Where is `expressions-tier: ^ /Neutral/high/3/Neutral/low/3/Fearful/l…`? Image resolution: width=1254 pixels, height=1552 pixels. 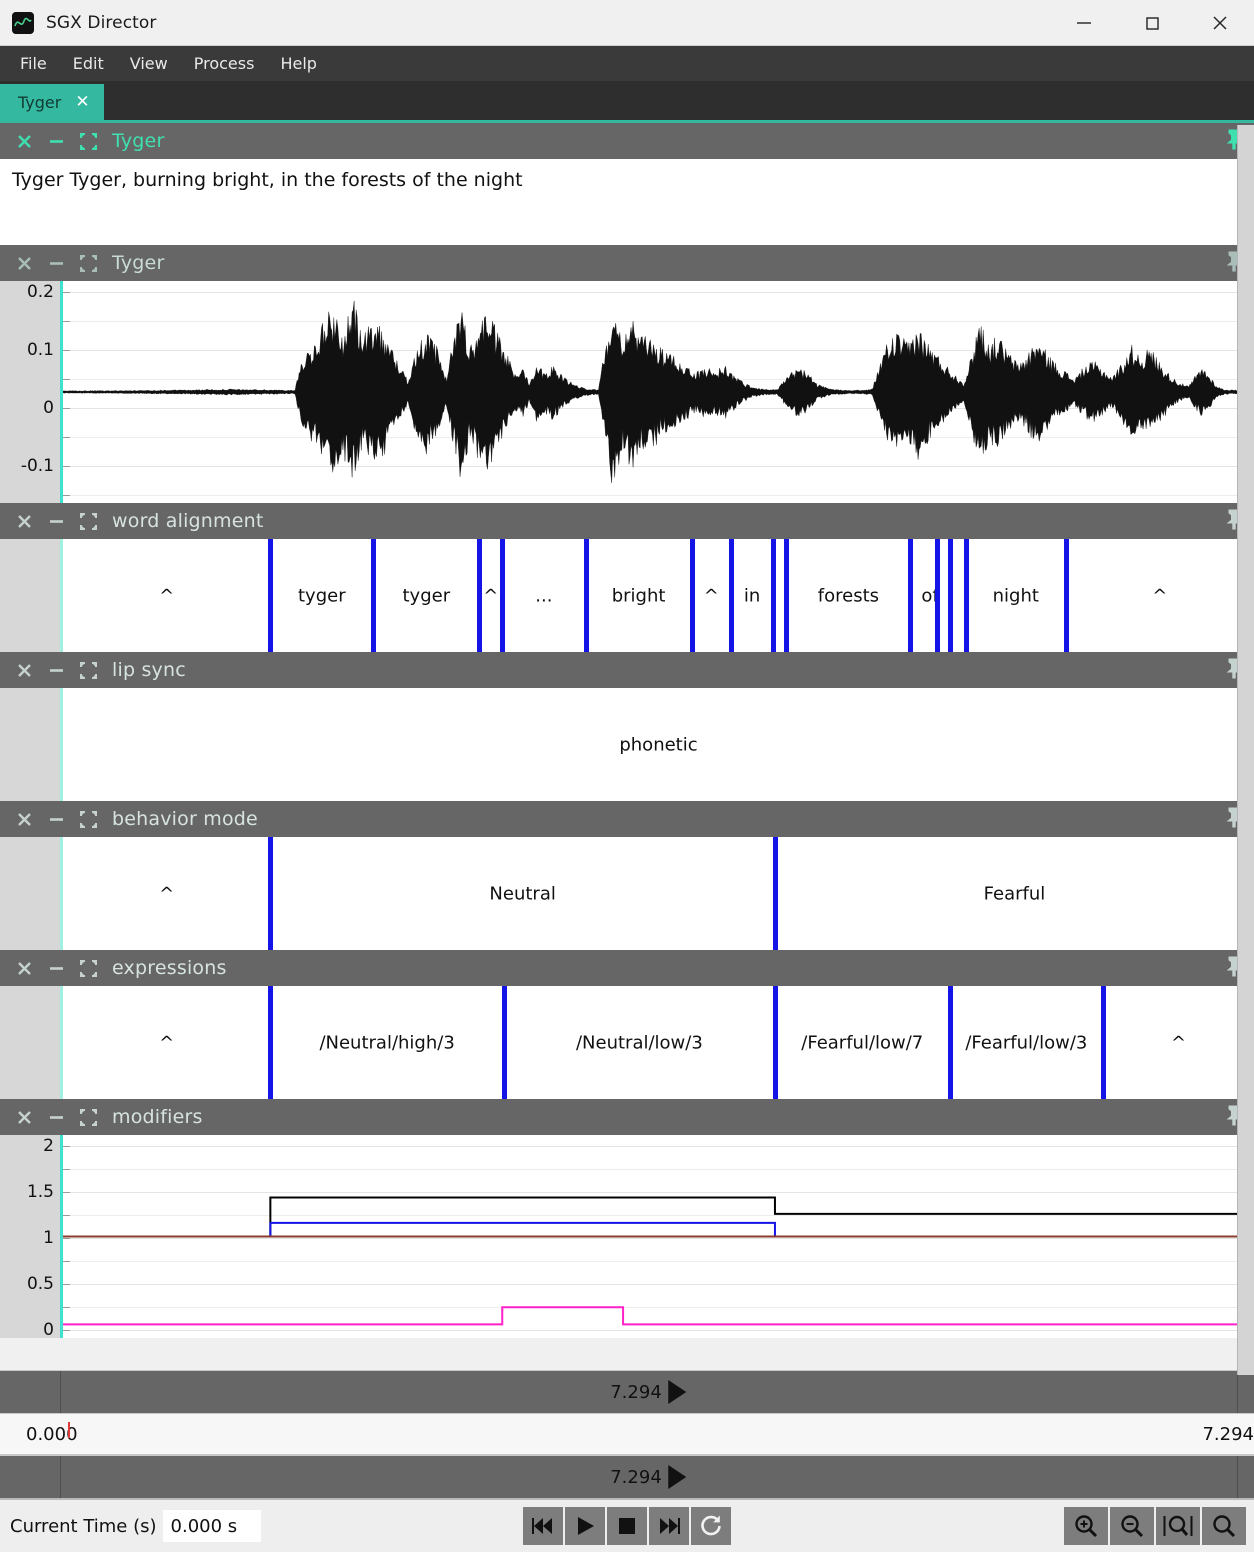 expressions-tier: ^ /Neutral/high/3/Neutral/low/3/Fearful/l… is located at coordinates (627, 1042).